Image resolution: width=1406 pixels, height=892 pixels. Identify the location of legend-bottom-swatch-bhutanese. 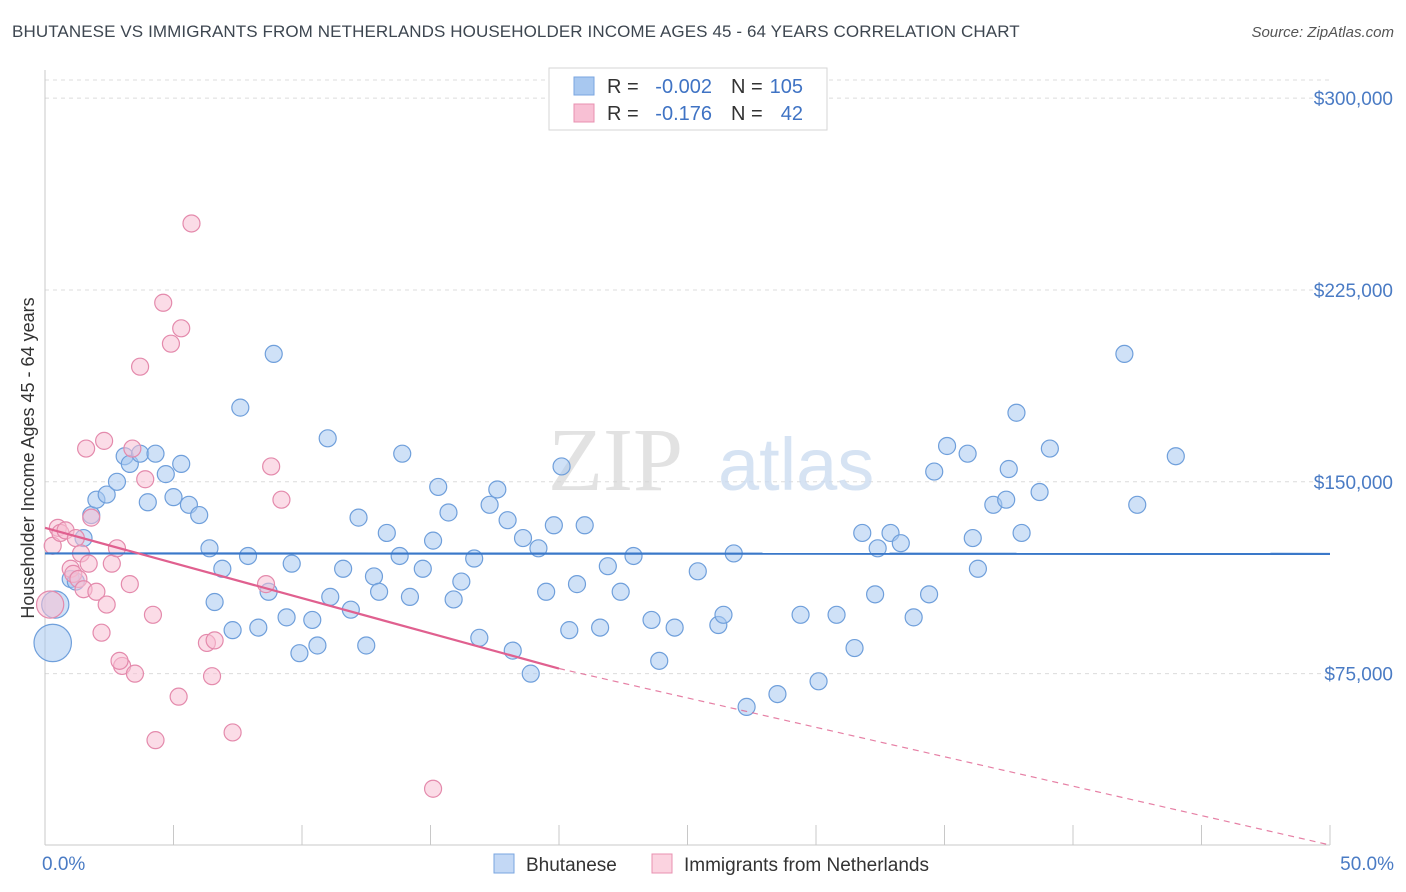
(504, 863).